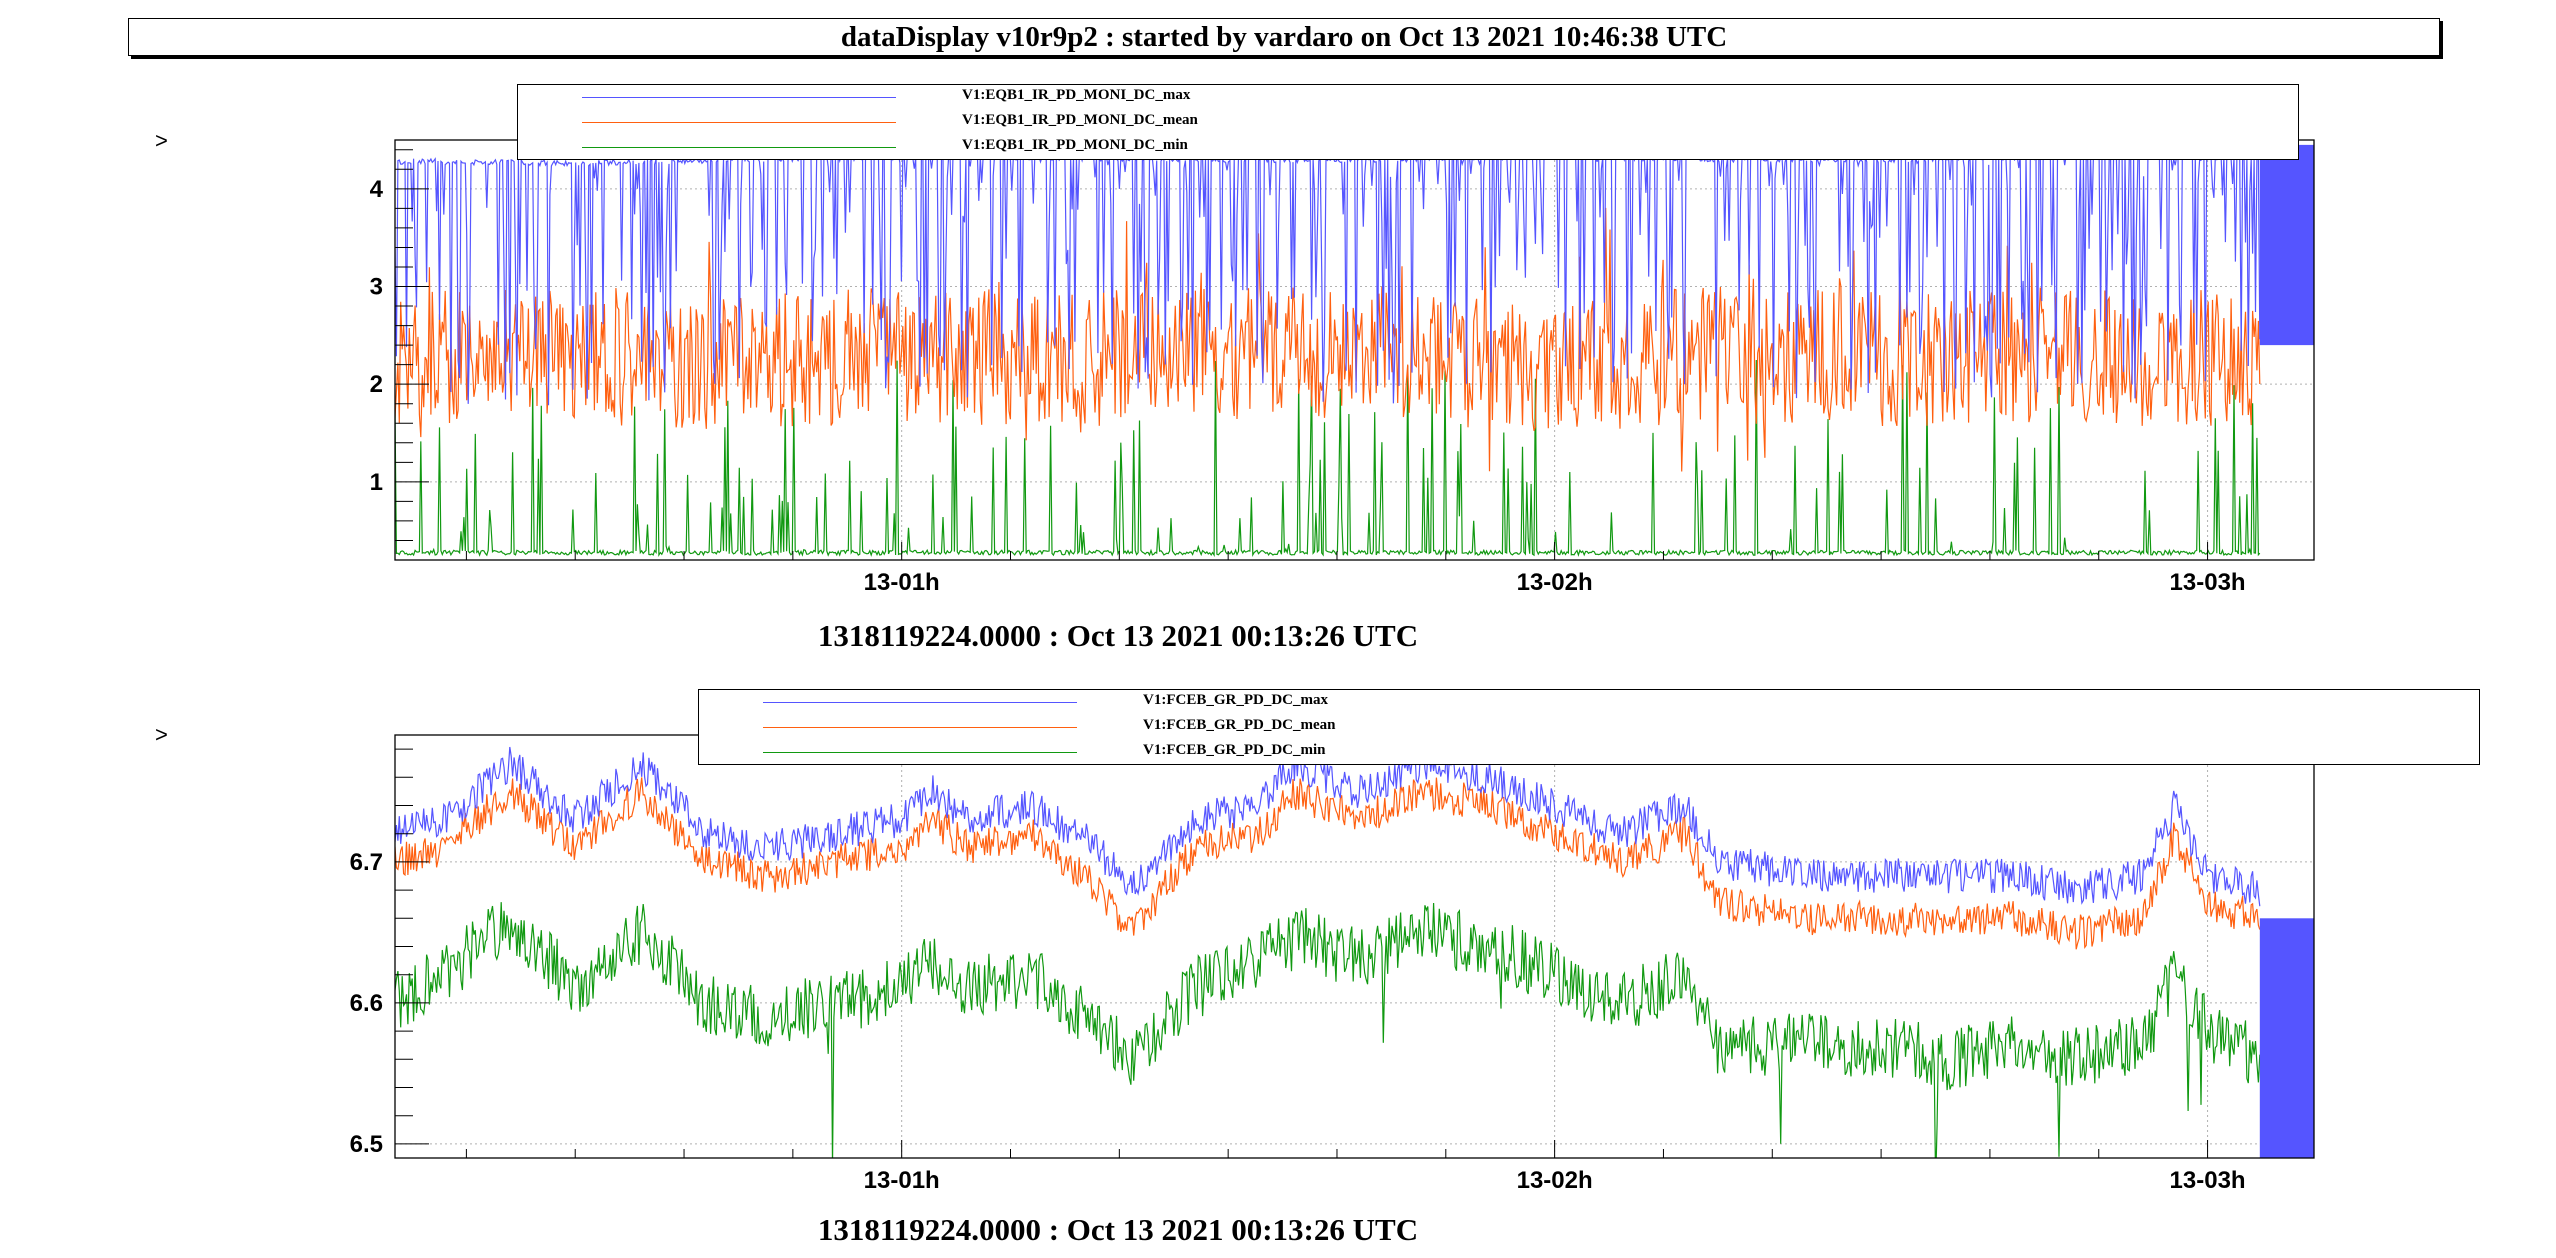 Image resolution: width=2556 pixels, height=1258 pixels. I want to click on y-axis-label-1: >, so click(161, 140).